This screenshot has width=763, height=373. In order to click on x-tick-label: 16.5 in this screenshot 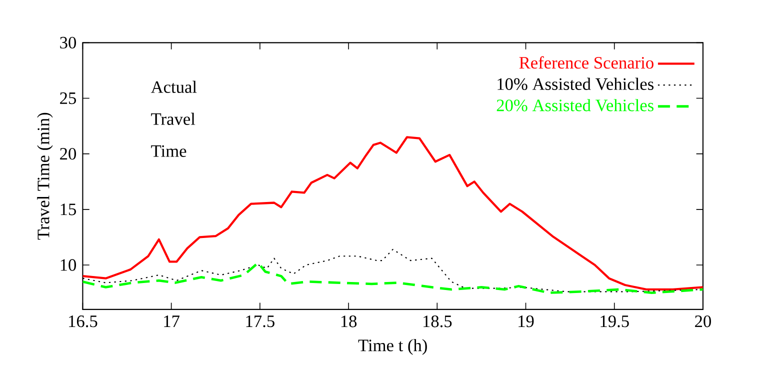, I will do `click(83, 321)`.